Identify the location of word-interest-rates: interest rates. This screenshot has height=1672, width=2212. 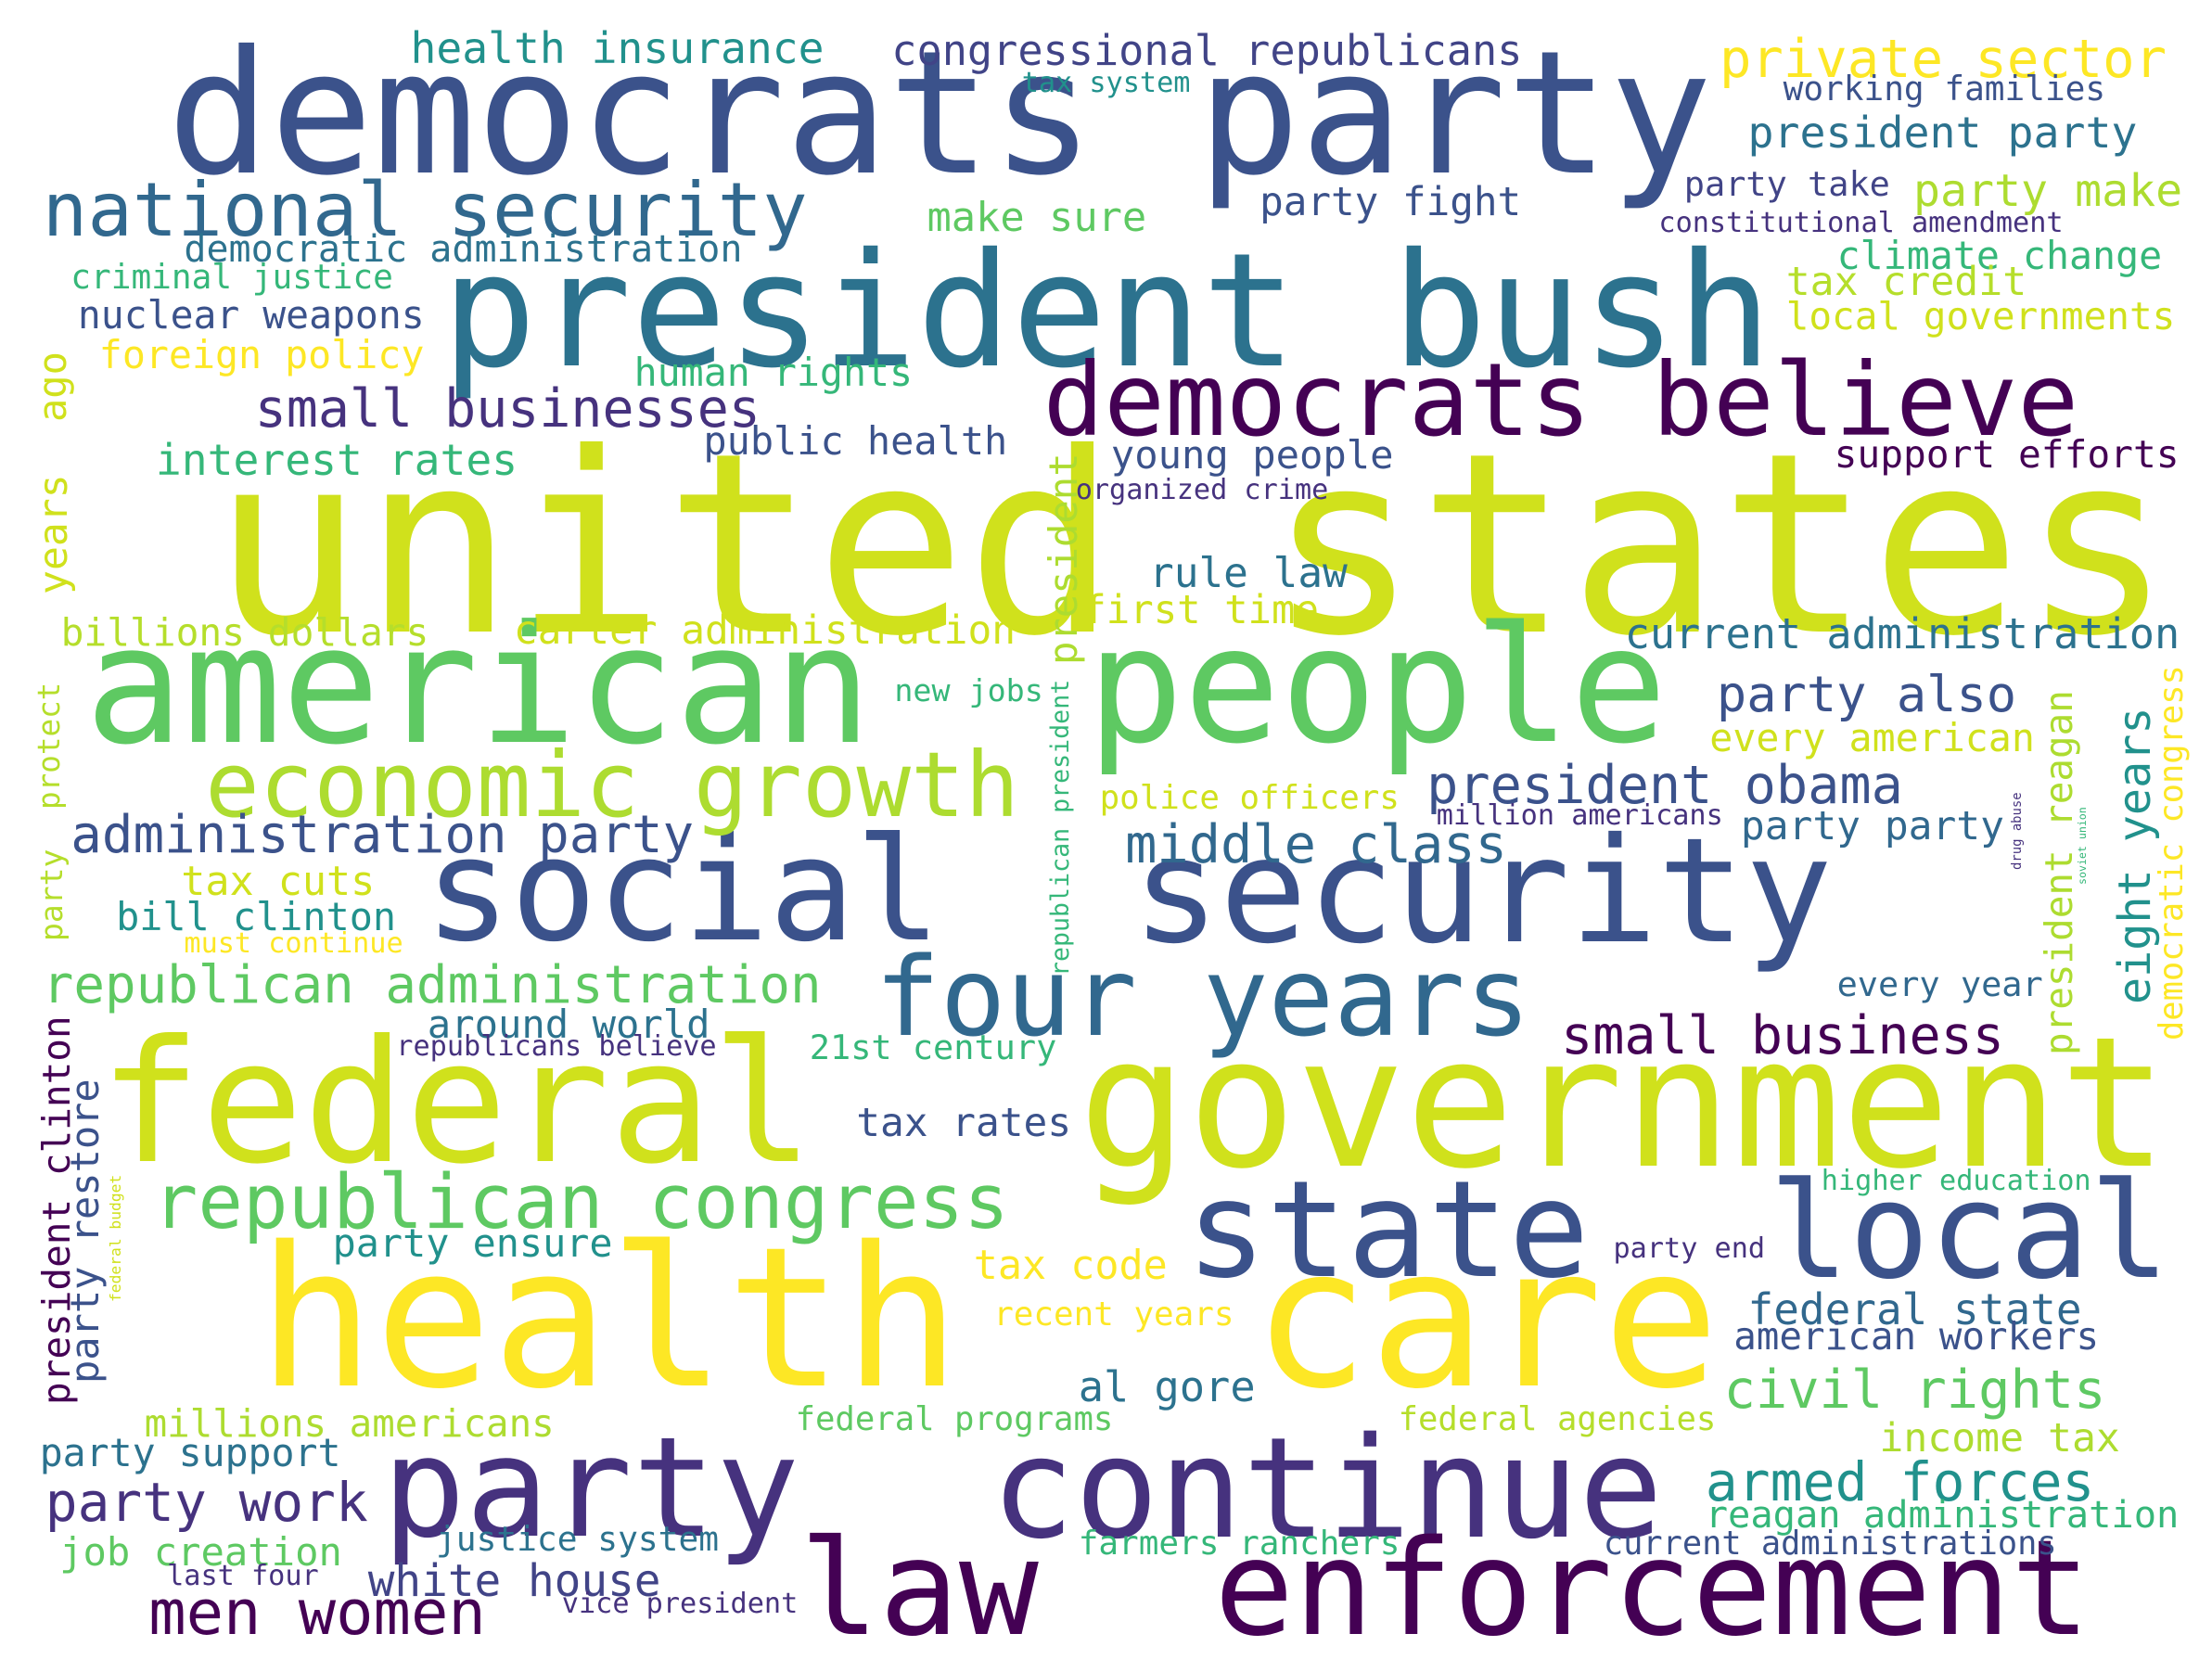
(337, 459).